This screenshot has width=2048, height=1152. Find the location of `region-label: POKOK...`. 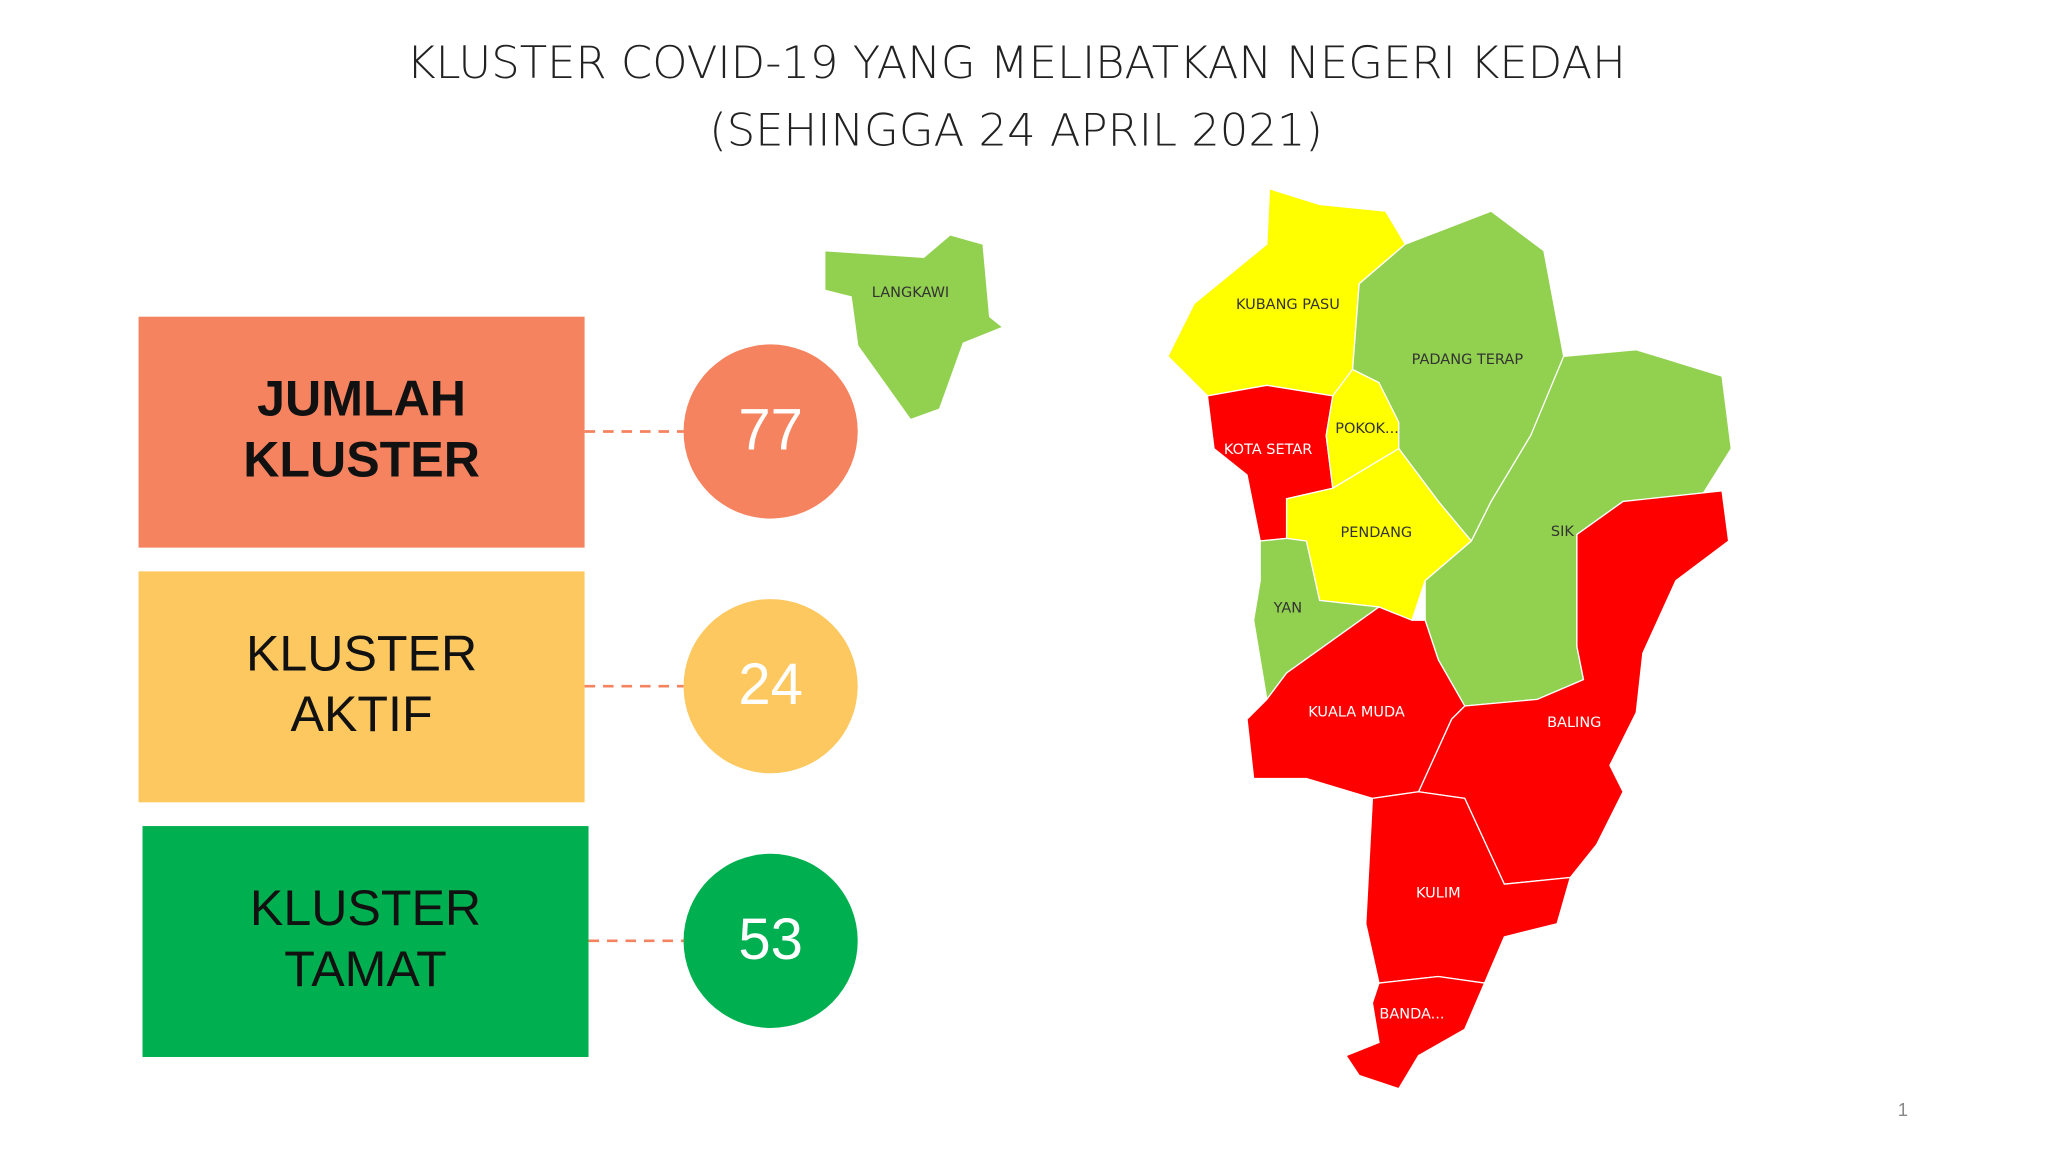

region-label: POKOK... is located at coordinates (1367, 429).